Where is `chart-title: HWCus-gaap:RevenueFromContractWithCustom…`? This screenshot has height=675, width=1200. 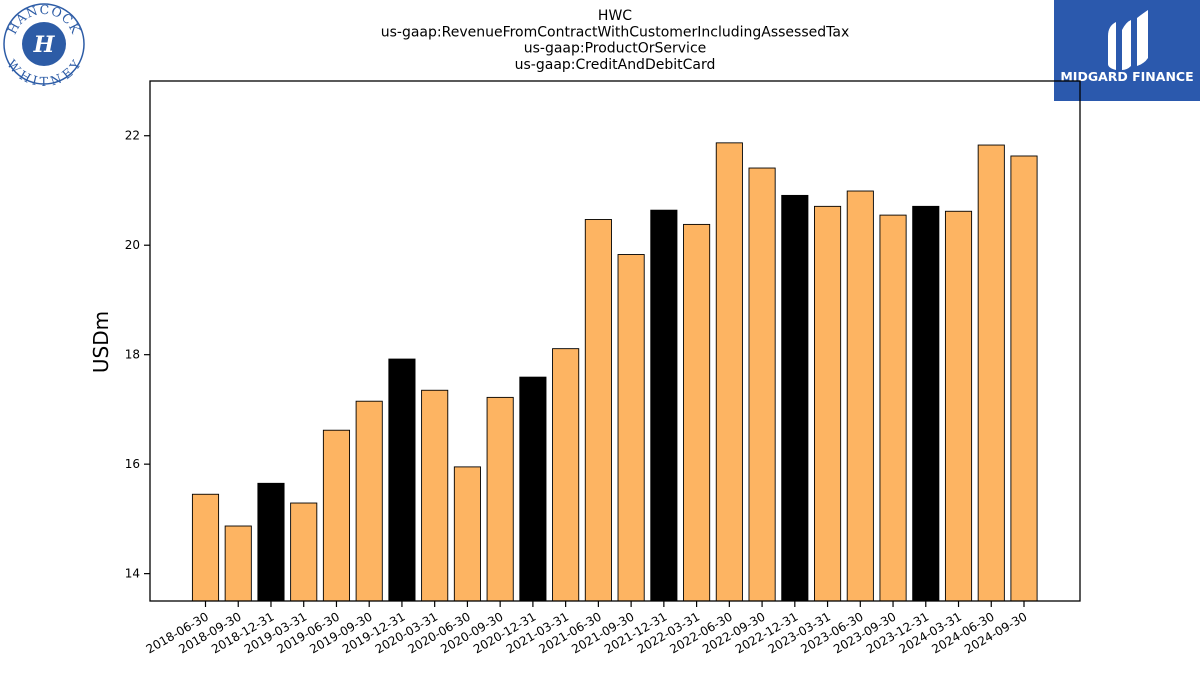 chart-title: HWCus-gaap:RevenueFromContractWithCustom… is located at coordinates (615, 40).